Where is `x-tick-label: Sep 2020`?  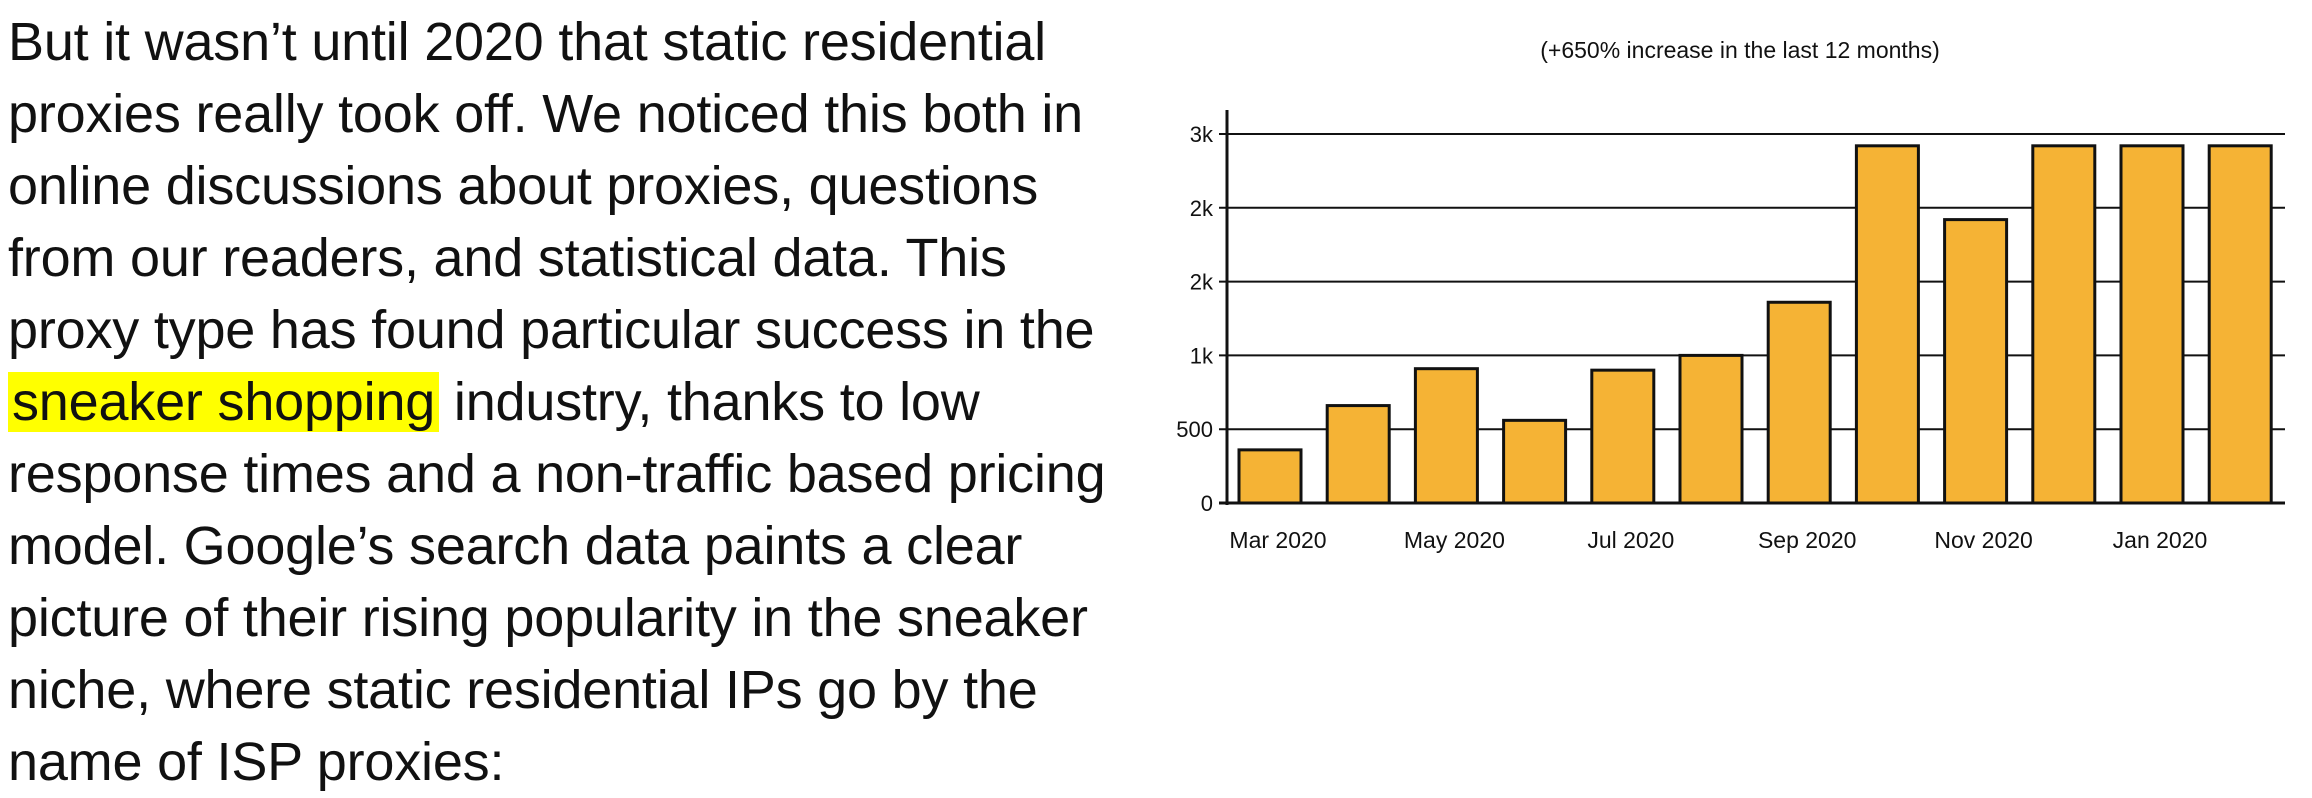
x-tick-label: Sep 2020 is located at coordinates (1807, 540).